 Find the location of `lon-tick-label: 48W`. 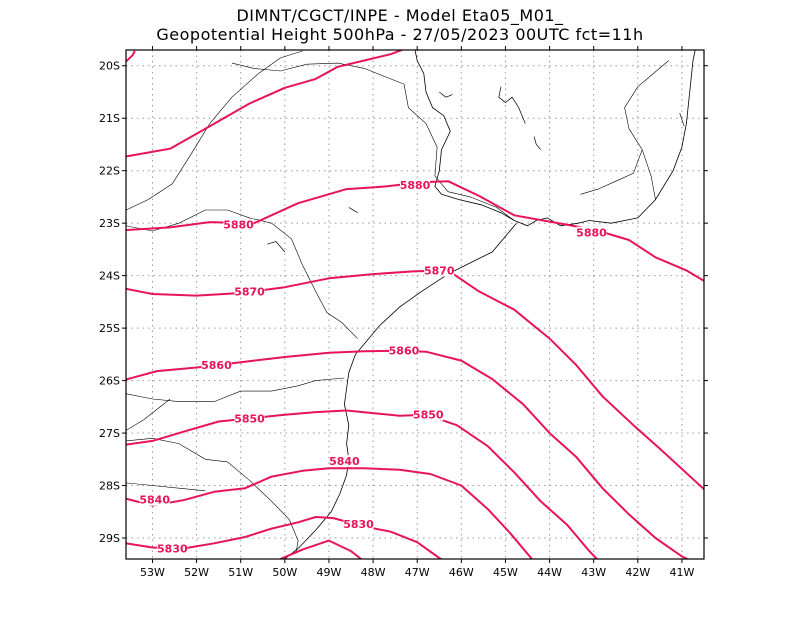

lon-tick-label: 48W is located at coordinates (373, 572).